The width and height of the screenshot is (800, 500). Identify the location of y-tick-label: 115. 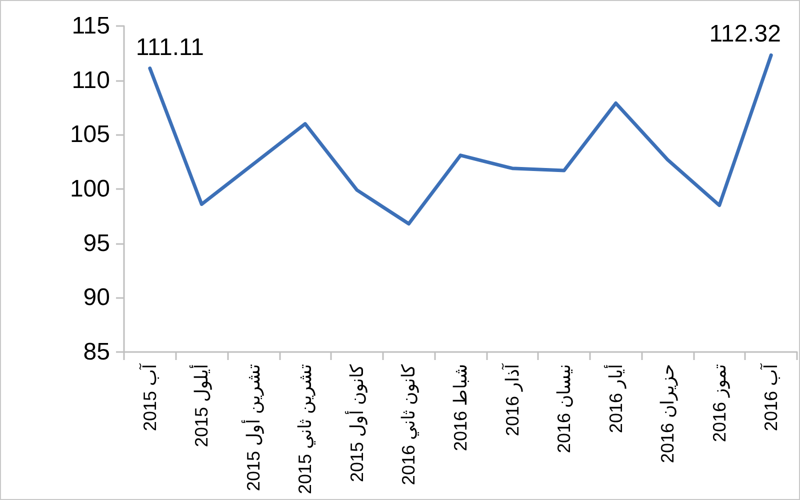
(91, 26).